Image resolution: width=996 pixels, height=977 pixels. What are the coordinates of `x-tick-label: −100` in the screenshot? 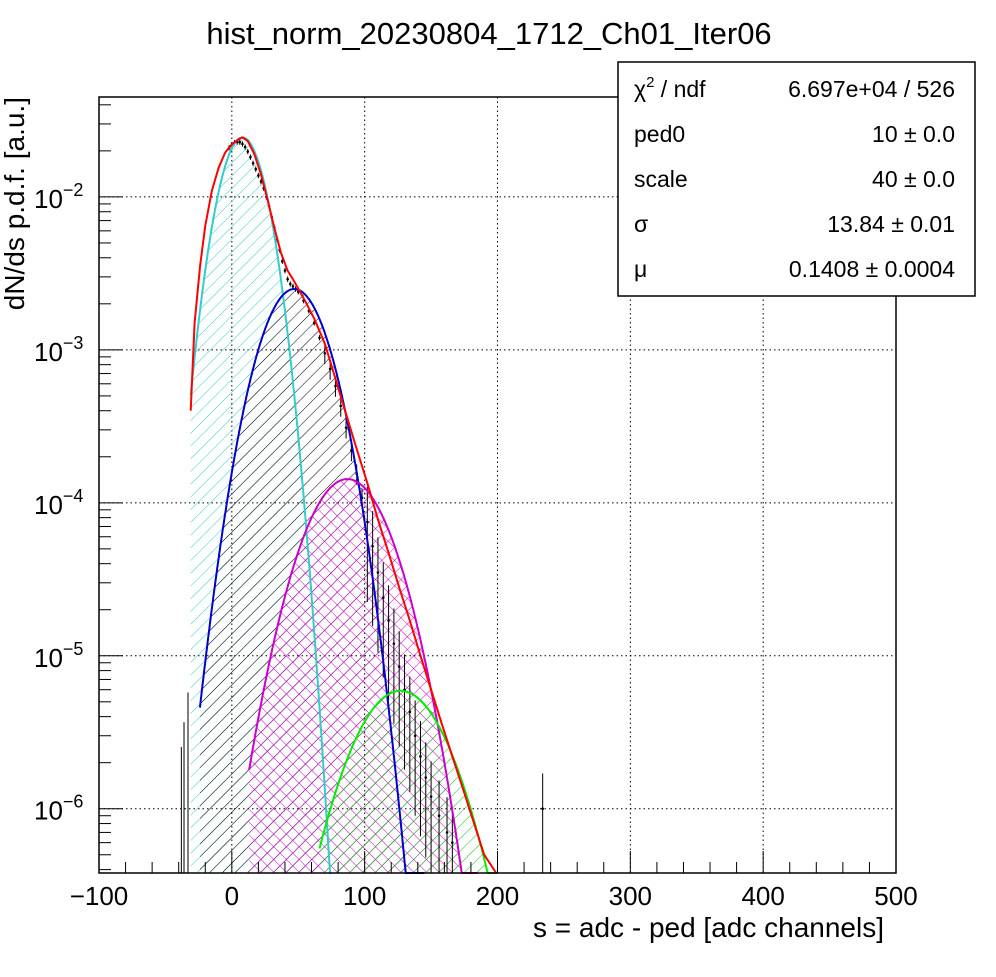 It's located at (99, 896).